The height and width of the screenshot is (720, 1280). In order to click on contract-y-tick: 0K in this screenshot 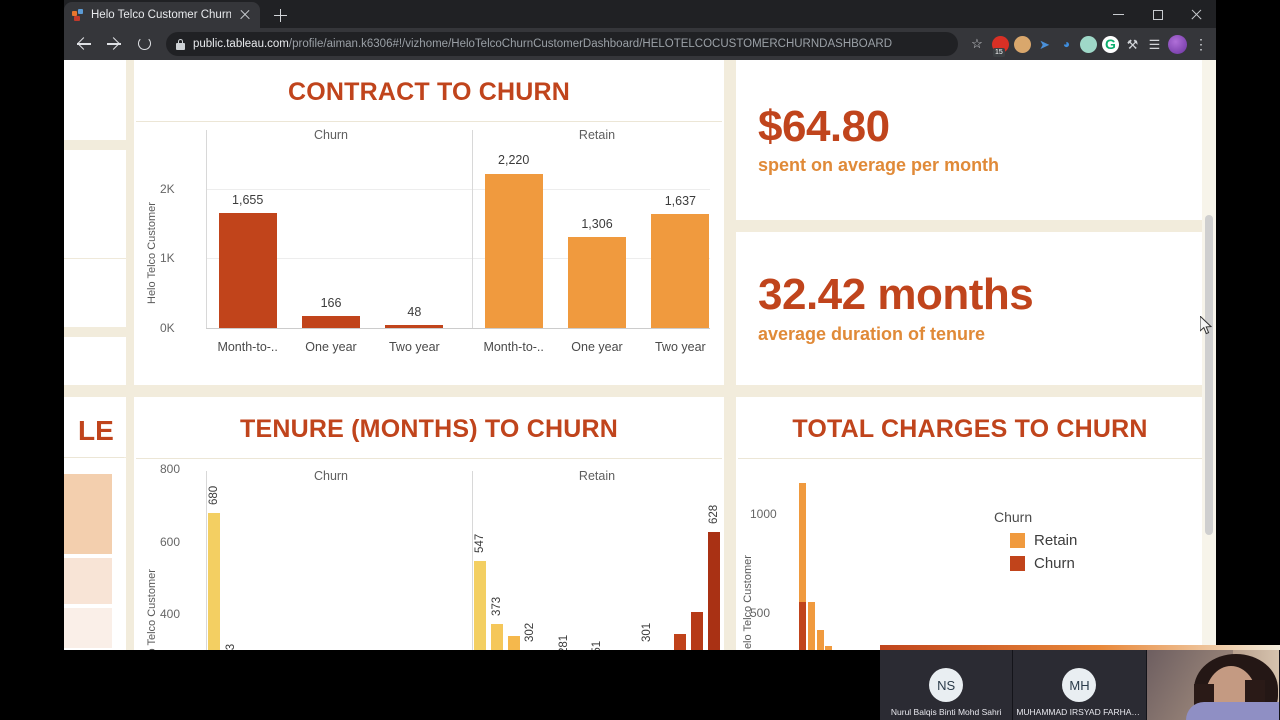, I will do `click(167, 328)`.